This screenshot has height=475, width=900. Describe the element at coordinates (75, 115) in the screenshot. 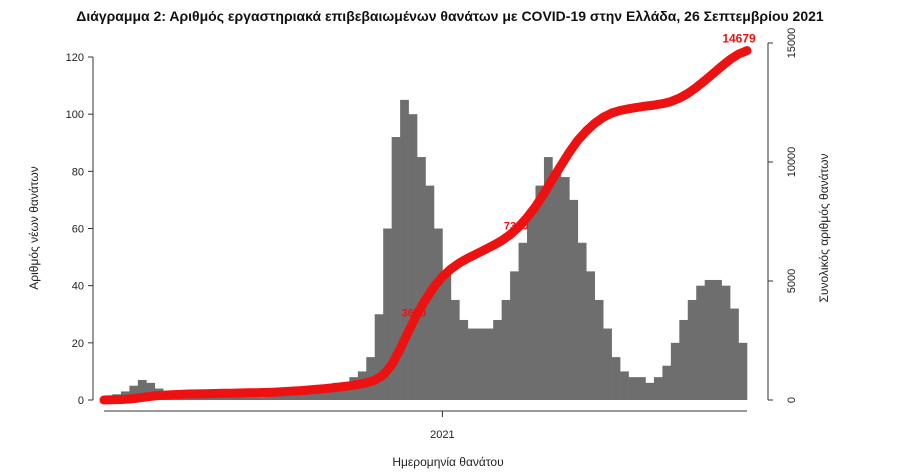

I see `y-tick-label: 100` at that location.